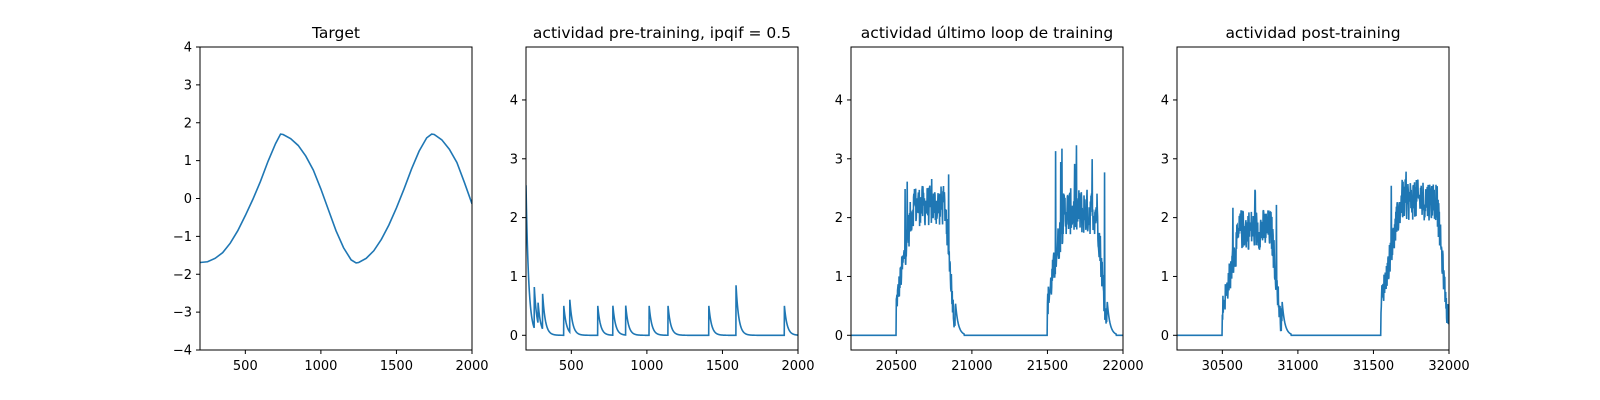  What do you see at coordinates (335, 33) in the screenshot?
I see `chart-title: Target` at bounding box center [335, 33].